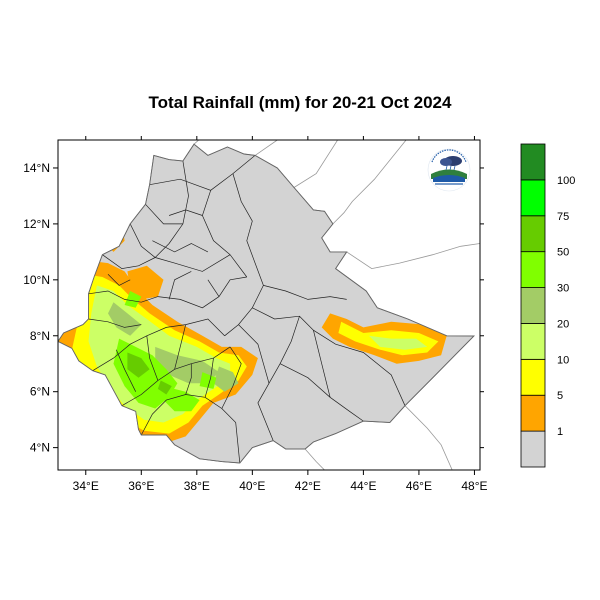 The image size is (600, 600). I want to click on lon-tick-label: 46°E, so click(419, 486).